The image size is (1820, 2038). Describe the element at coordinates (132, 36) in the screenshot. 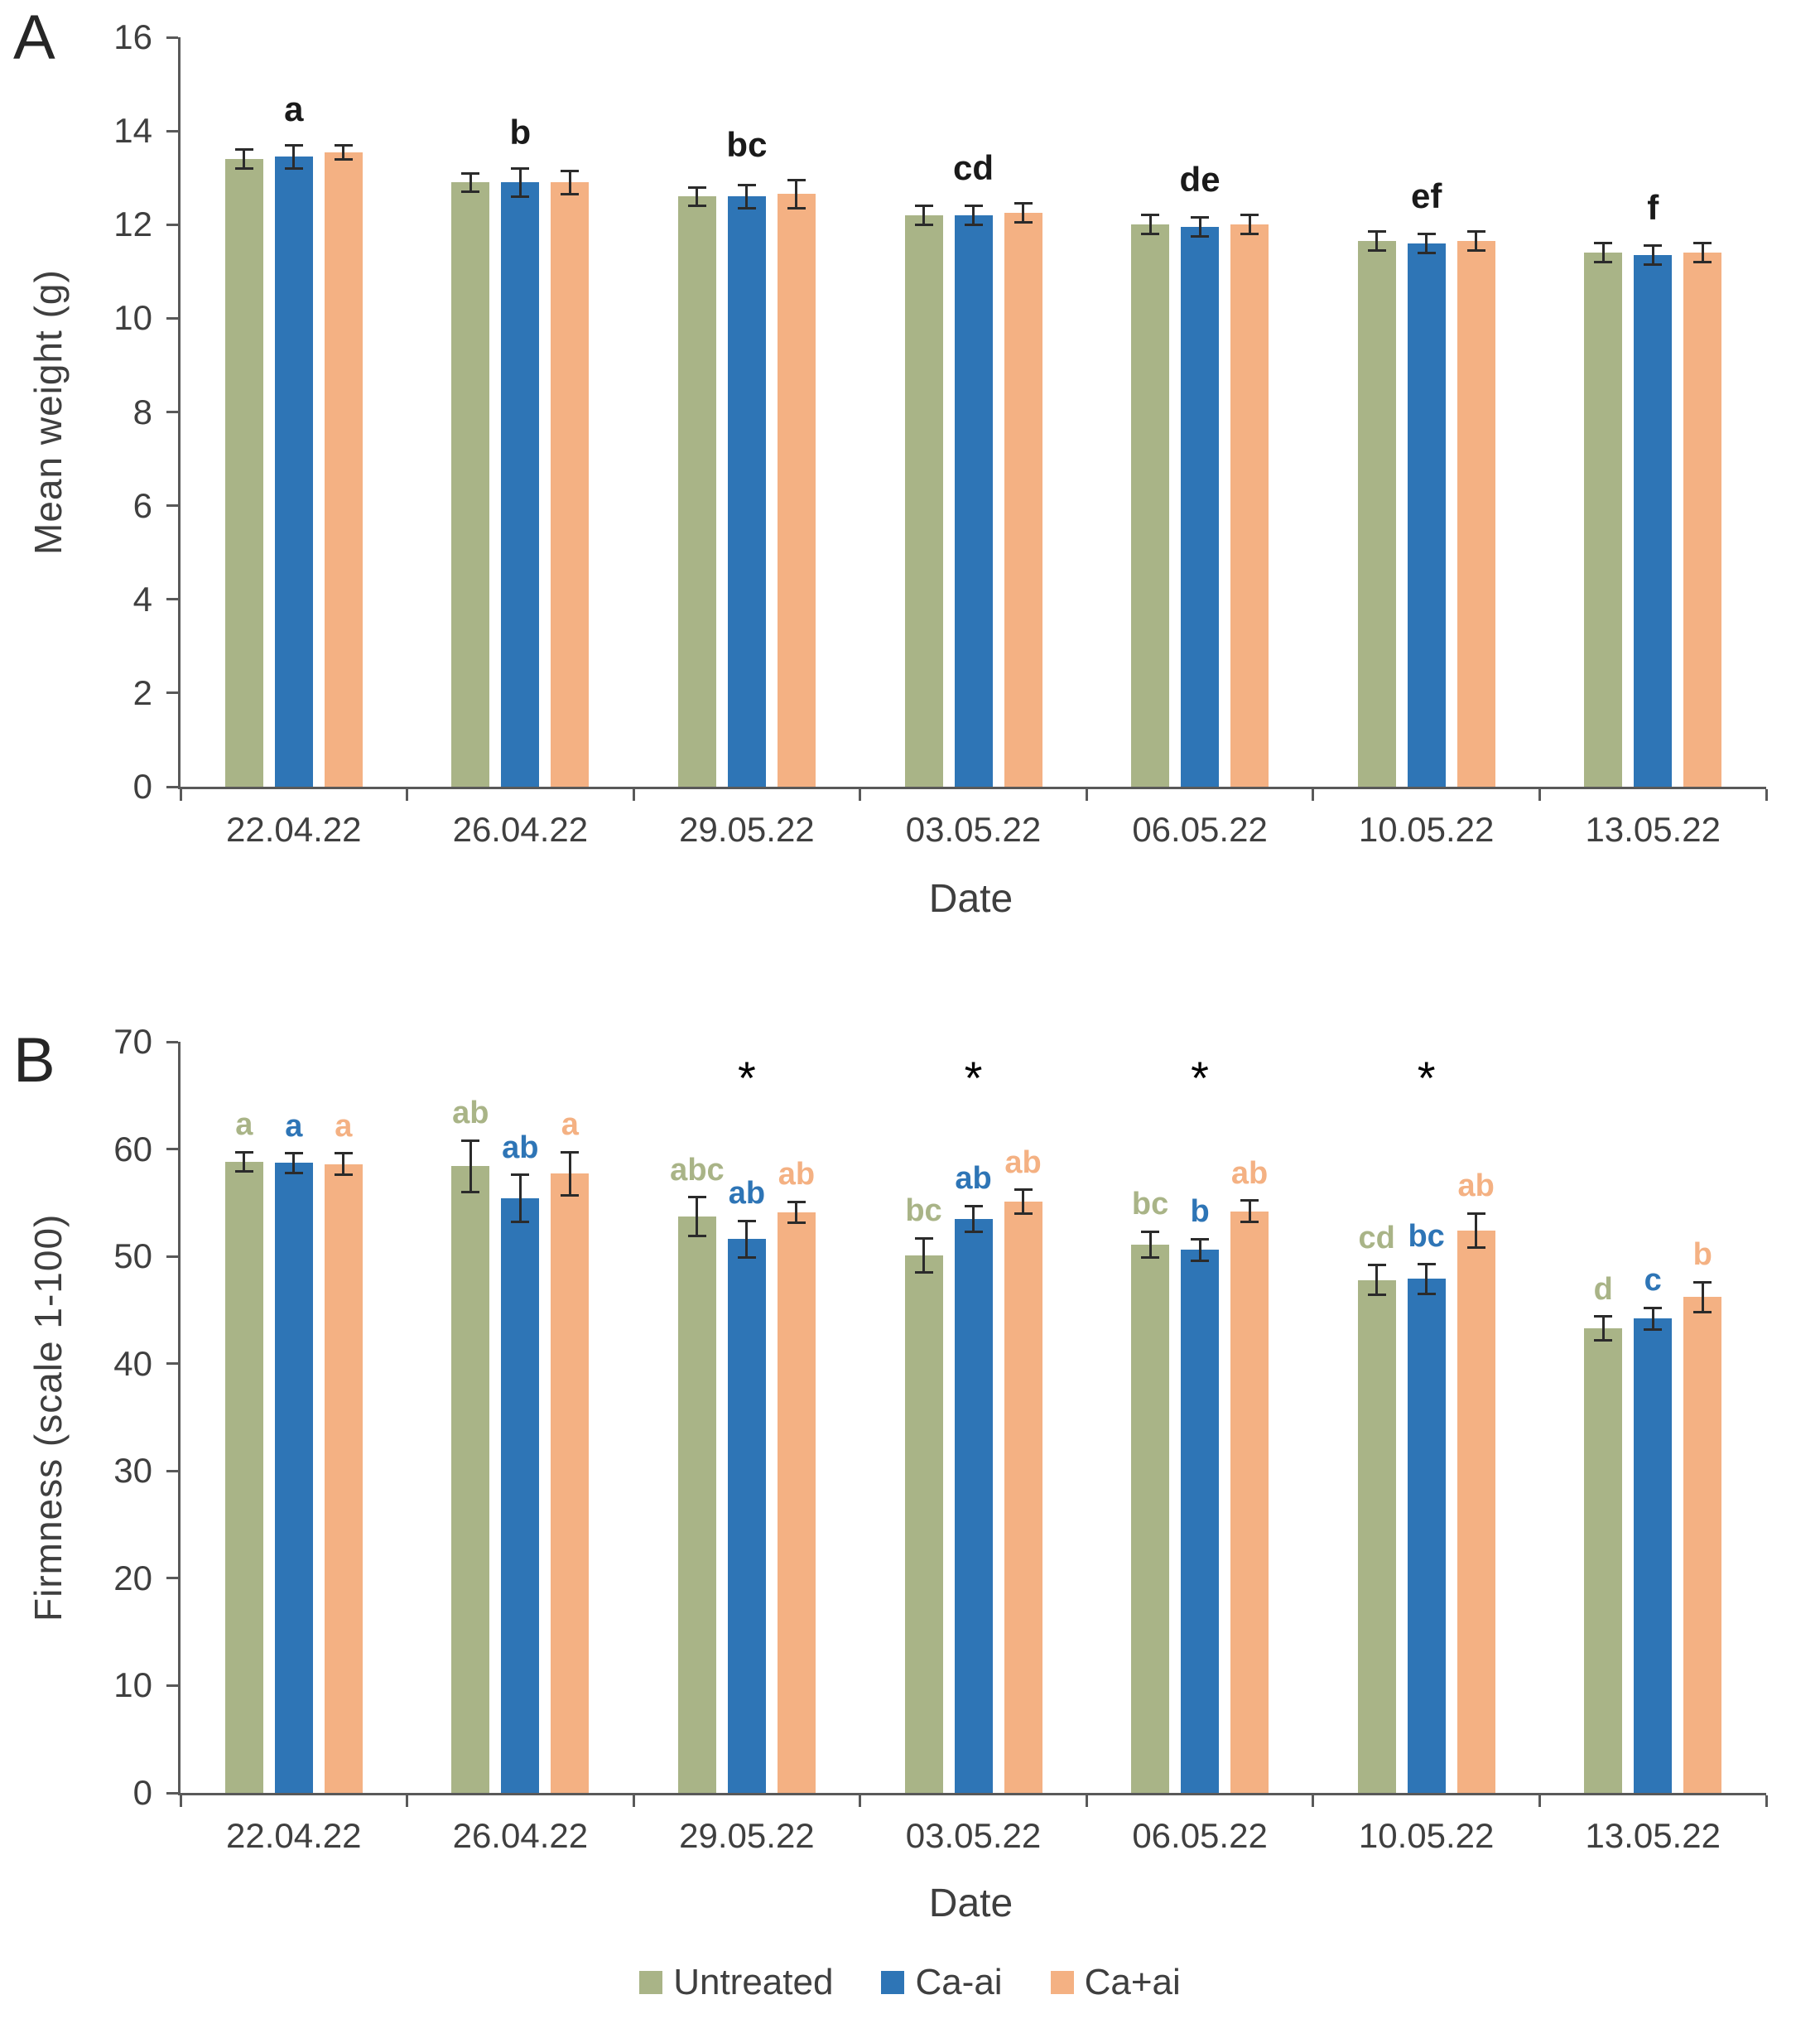

I see `y-tick-label: 16` at that location.